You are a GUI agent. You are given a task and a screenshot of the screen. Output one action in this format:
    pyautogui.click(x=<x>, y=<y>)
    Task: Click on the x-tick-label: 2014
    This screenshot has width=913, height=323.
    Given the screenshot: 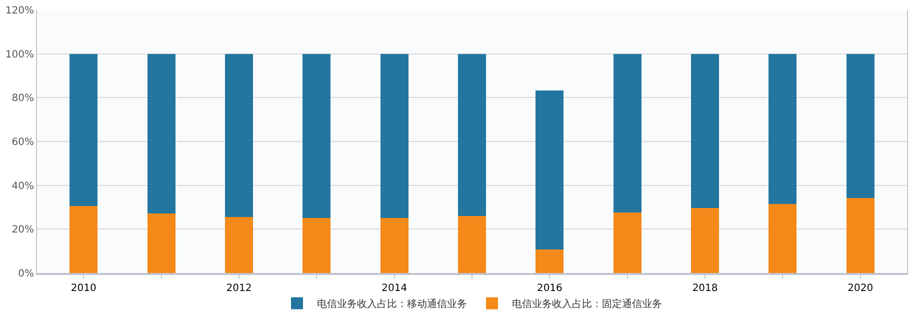 What is the action you would take?
    pyautogui.click(x=395, y=288)
    